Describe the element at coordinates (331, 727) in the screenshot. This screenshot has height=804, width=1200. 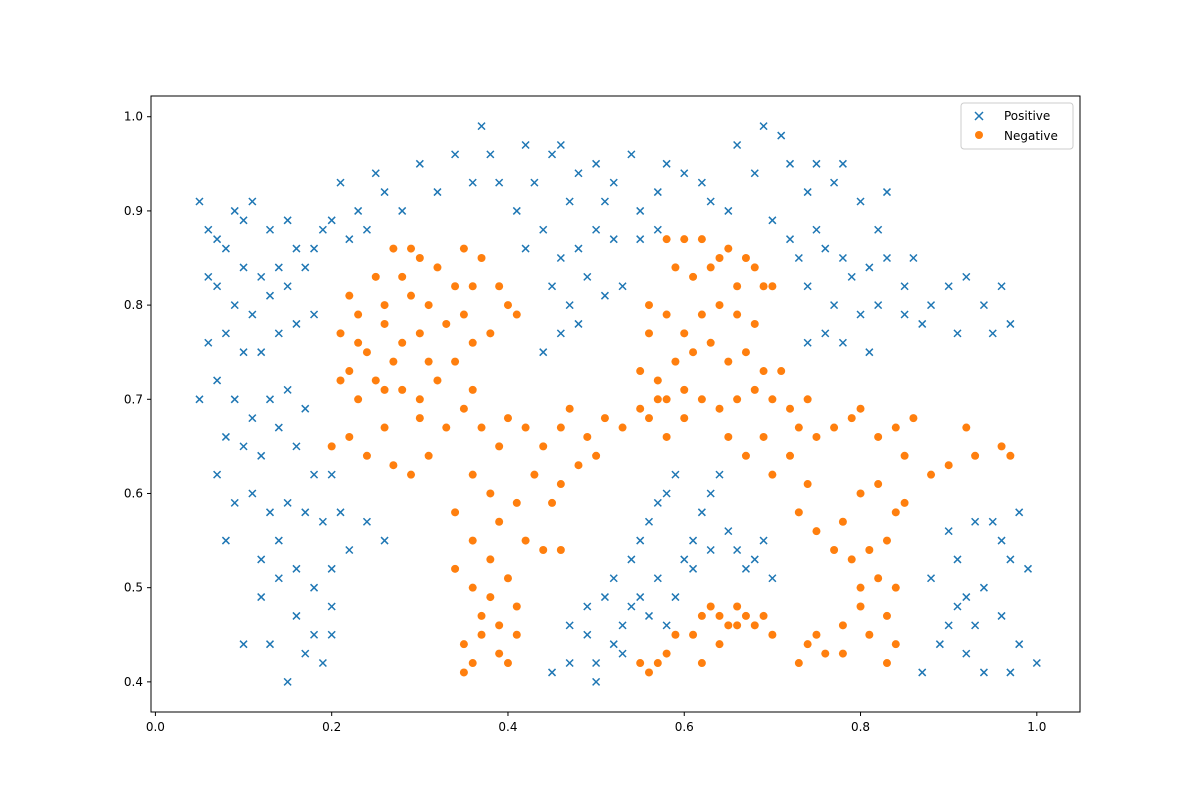
I see `x-tick-label: 0.2` at that location.